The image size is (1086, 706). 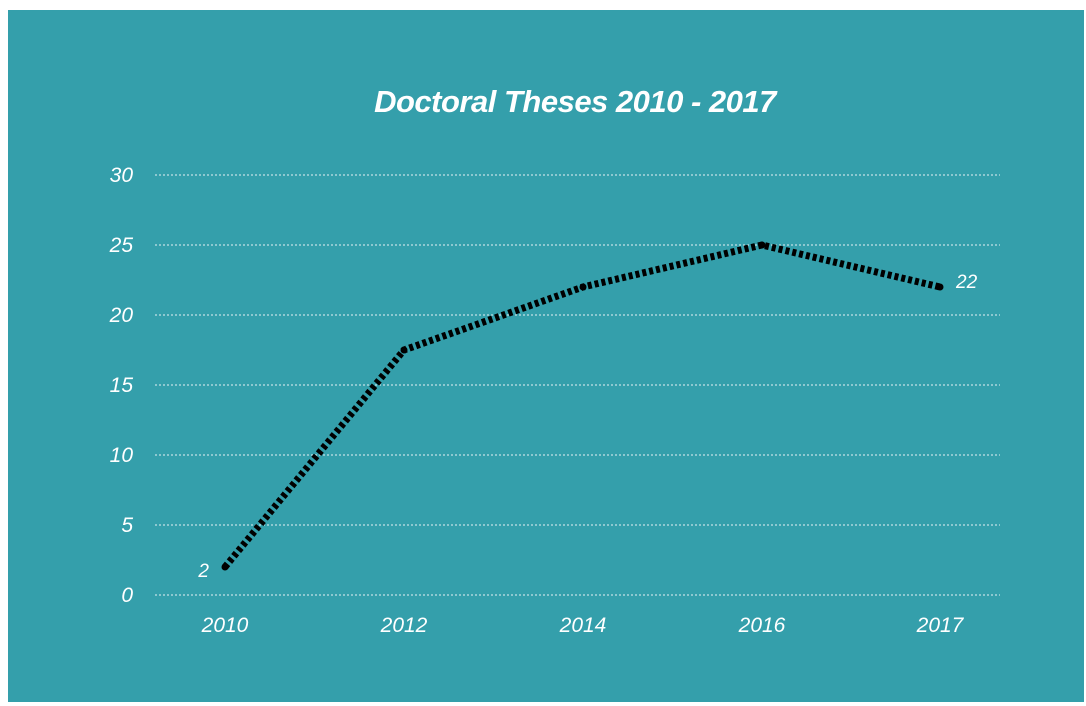 What do you see at coordinates (225, 567) in the screenshot?
I see `data-point-2010` at bounding box center [225, 567].